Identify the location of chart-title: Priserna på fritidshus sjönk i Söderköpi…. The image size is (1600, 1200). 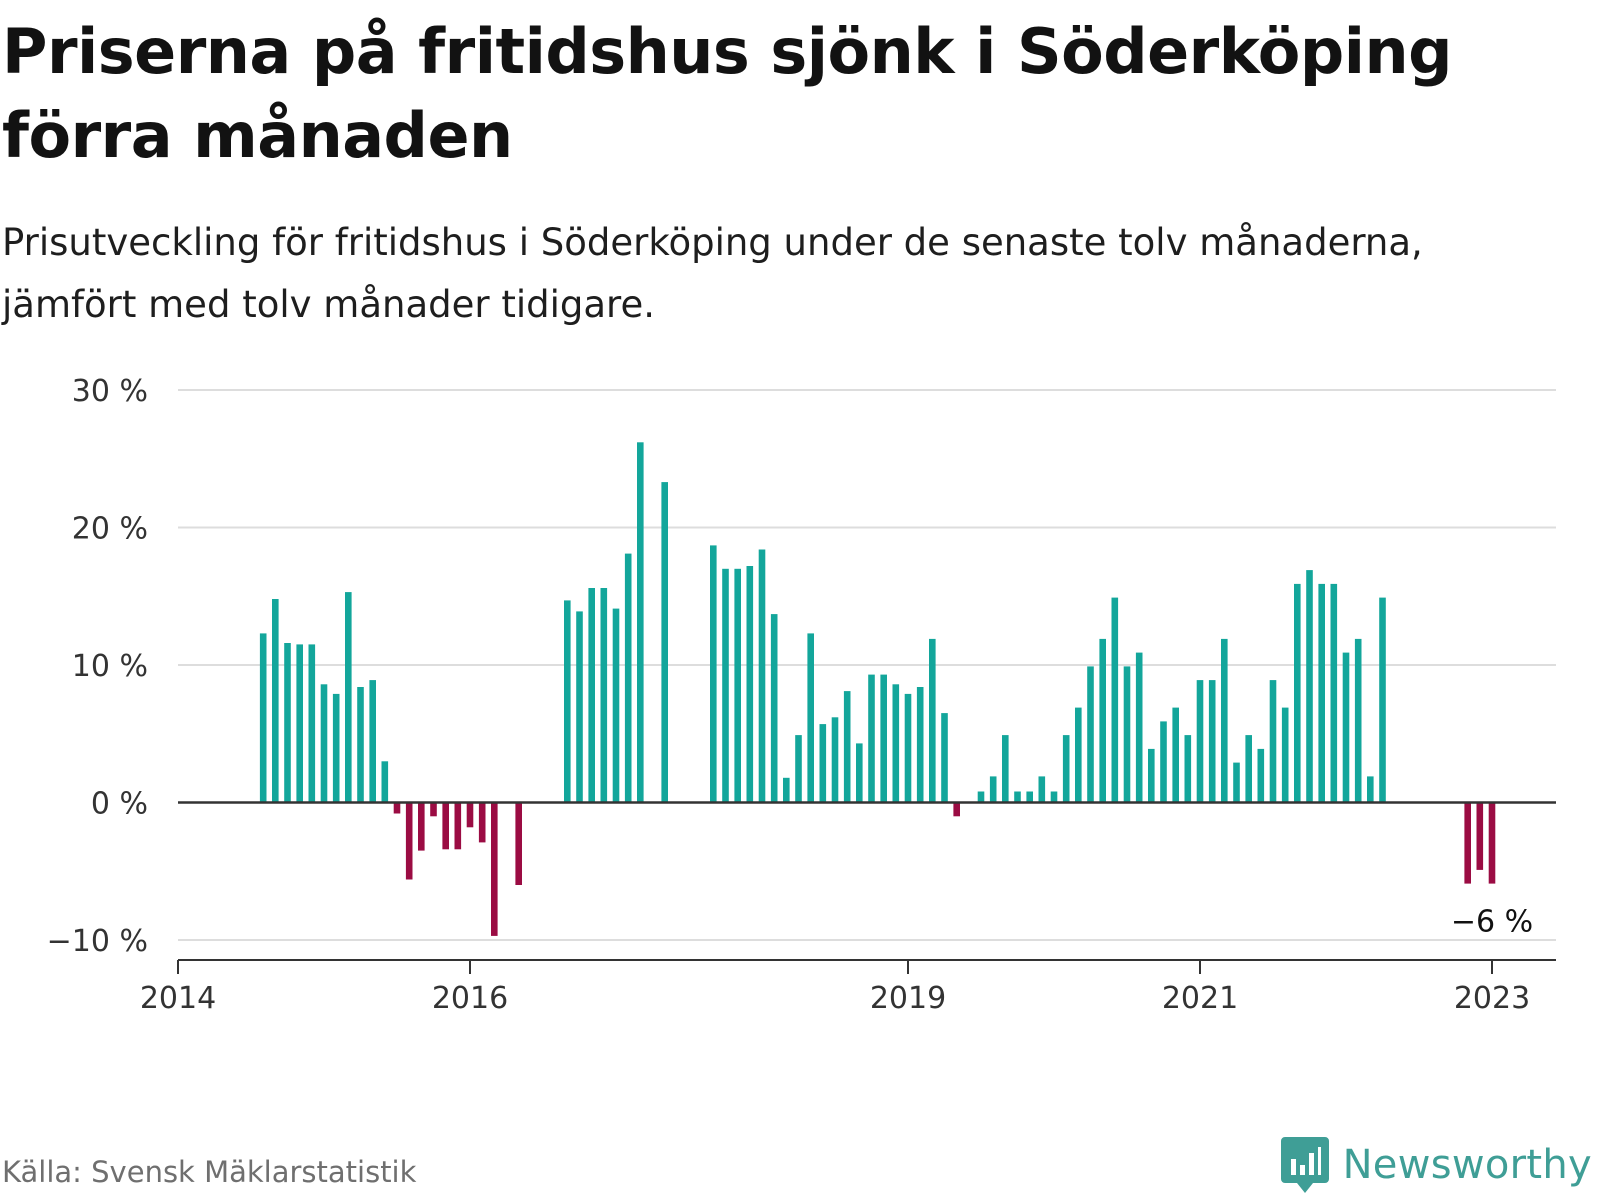
(727, 93).